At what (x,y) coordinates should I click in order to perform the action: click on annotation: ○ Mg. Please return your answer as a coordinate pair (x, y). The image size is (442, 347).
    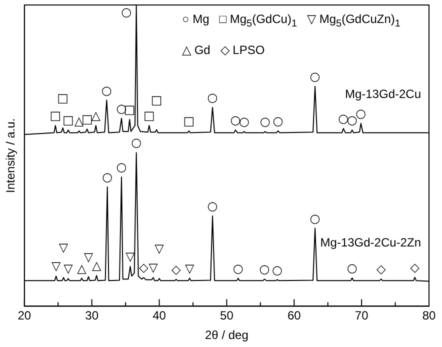
    Looking at the image, I should click on (196, 19).